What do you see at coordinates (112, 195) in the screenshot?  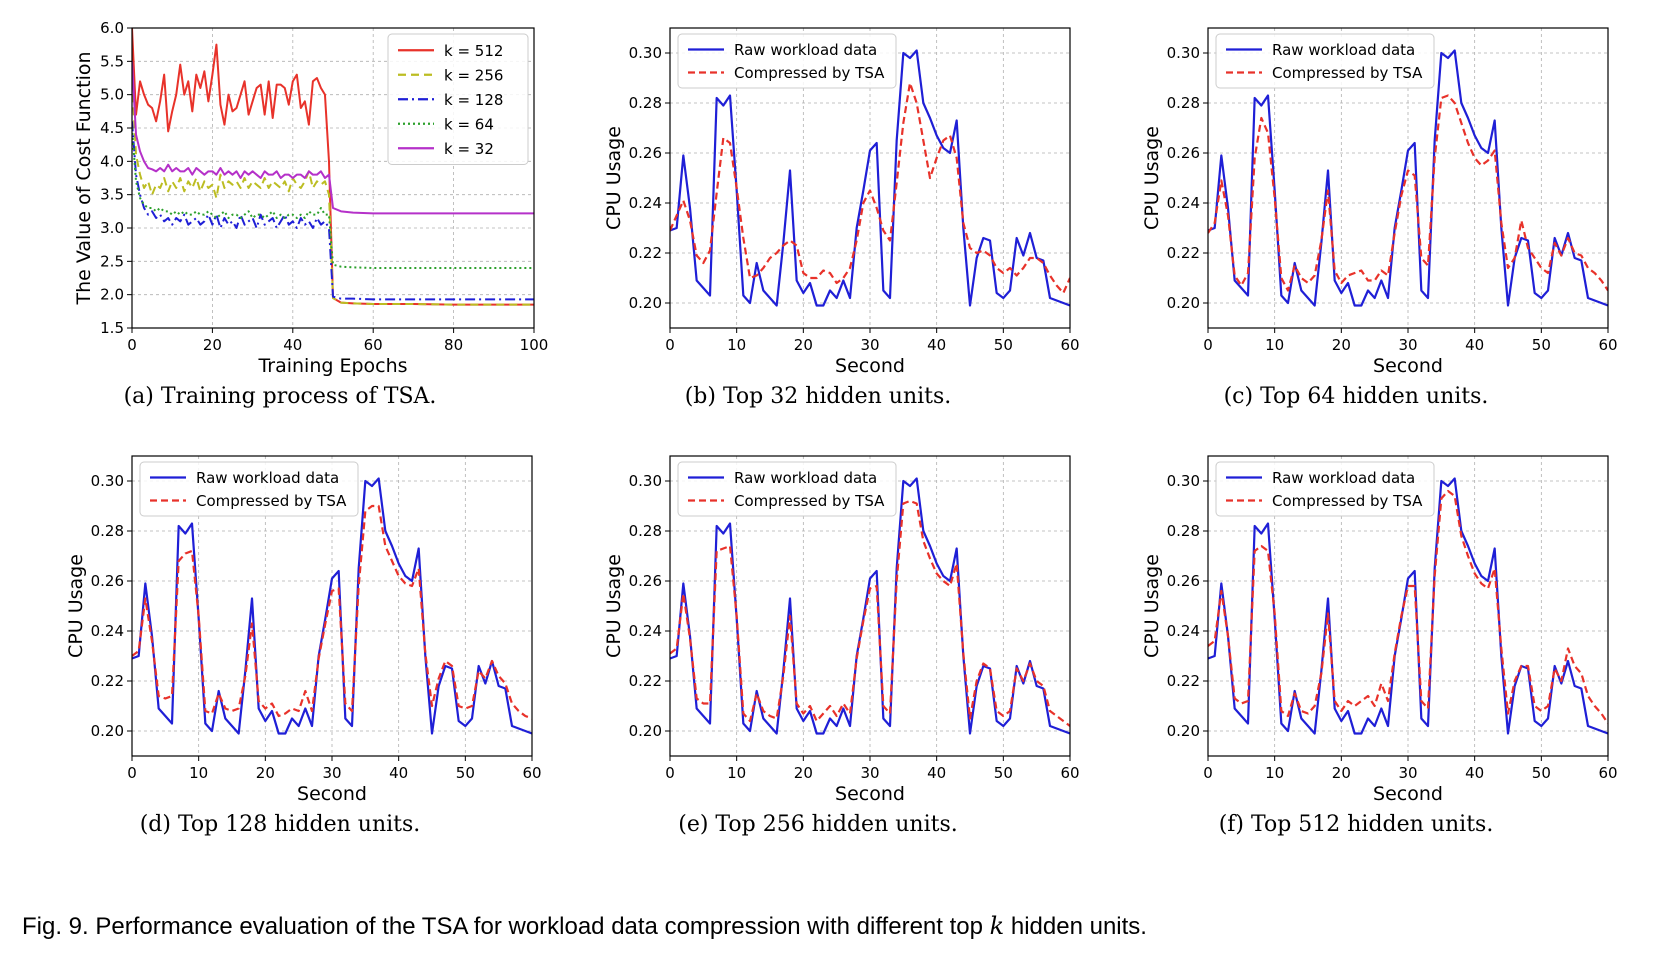 I see `y-tick-label: 3.5` at bounding box center [112, 195].